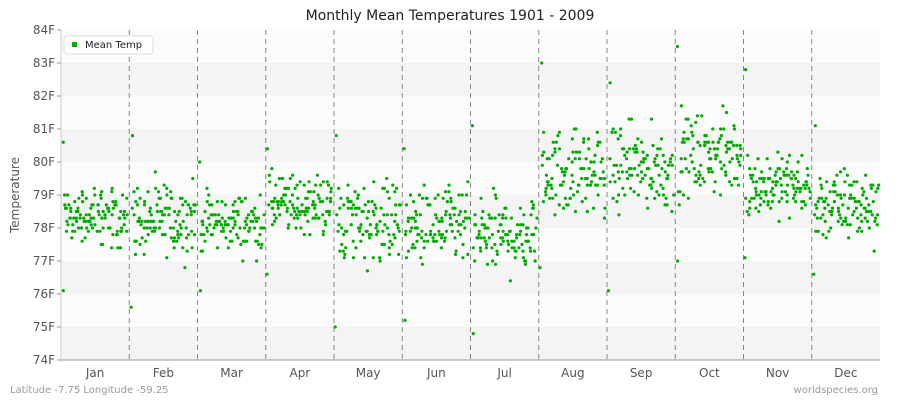 This screenshot has width=900, height=400. I want to click on legend-label: Mean Temp, so click(113, 45).